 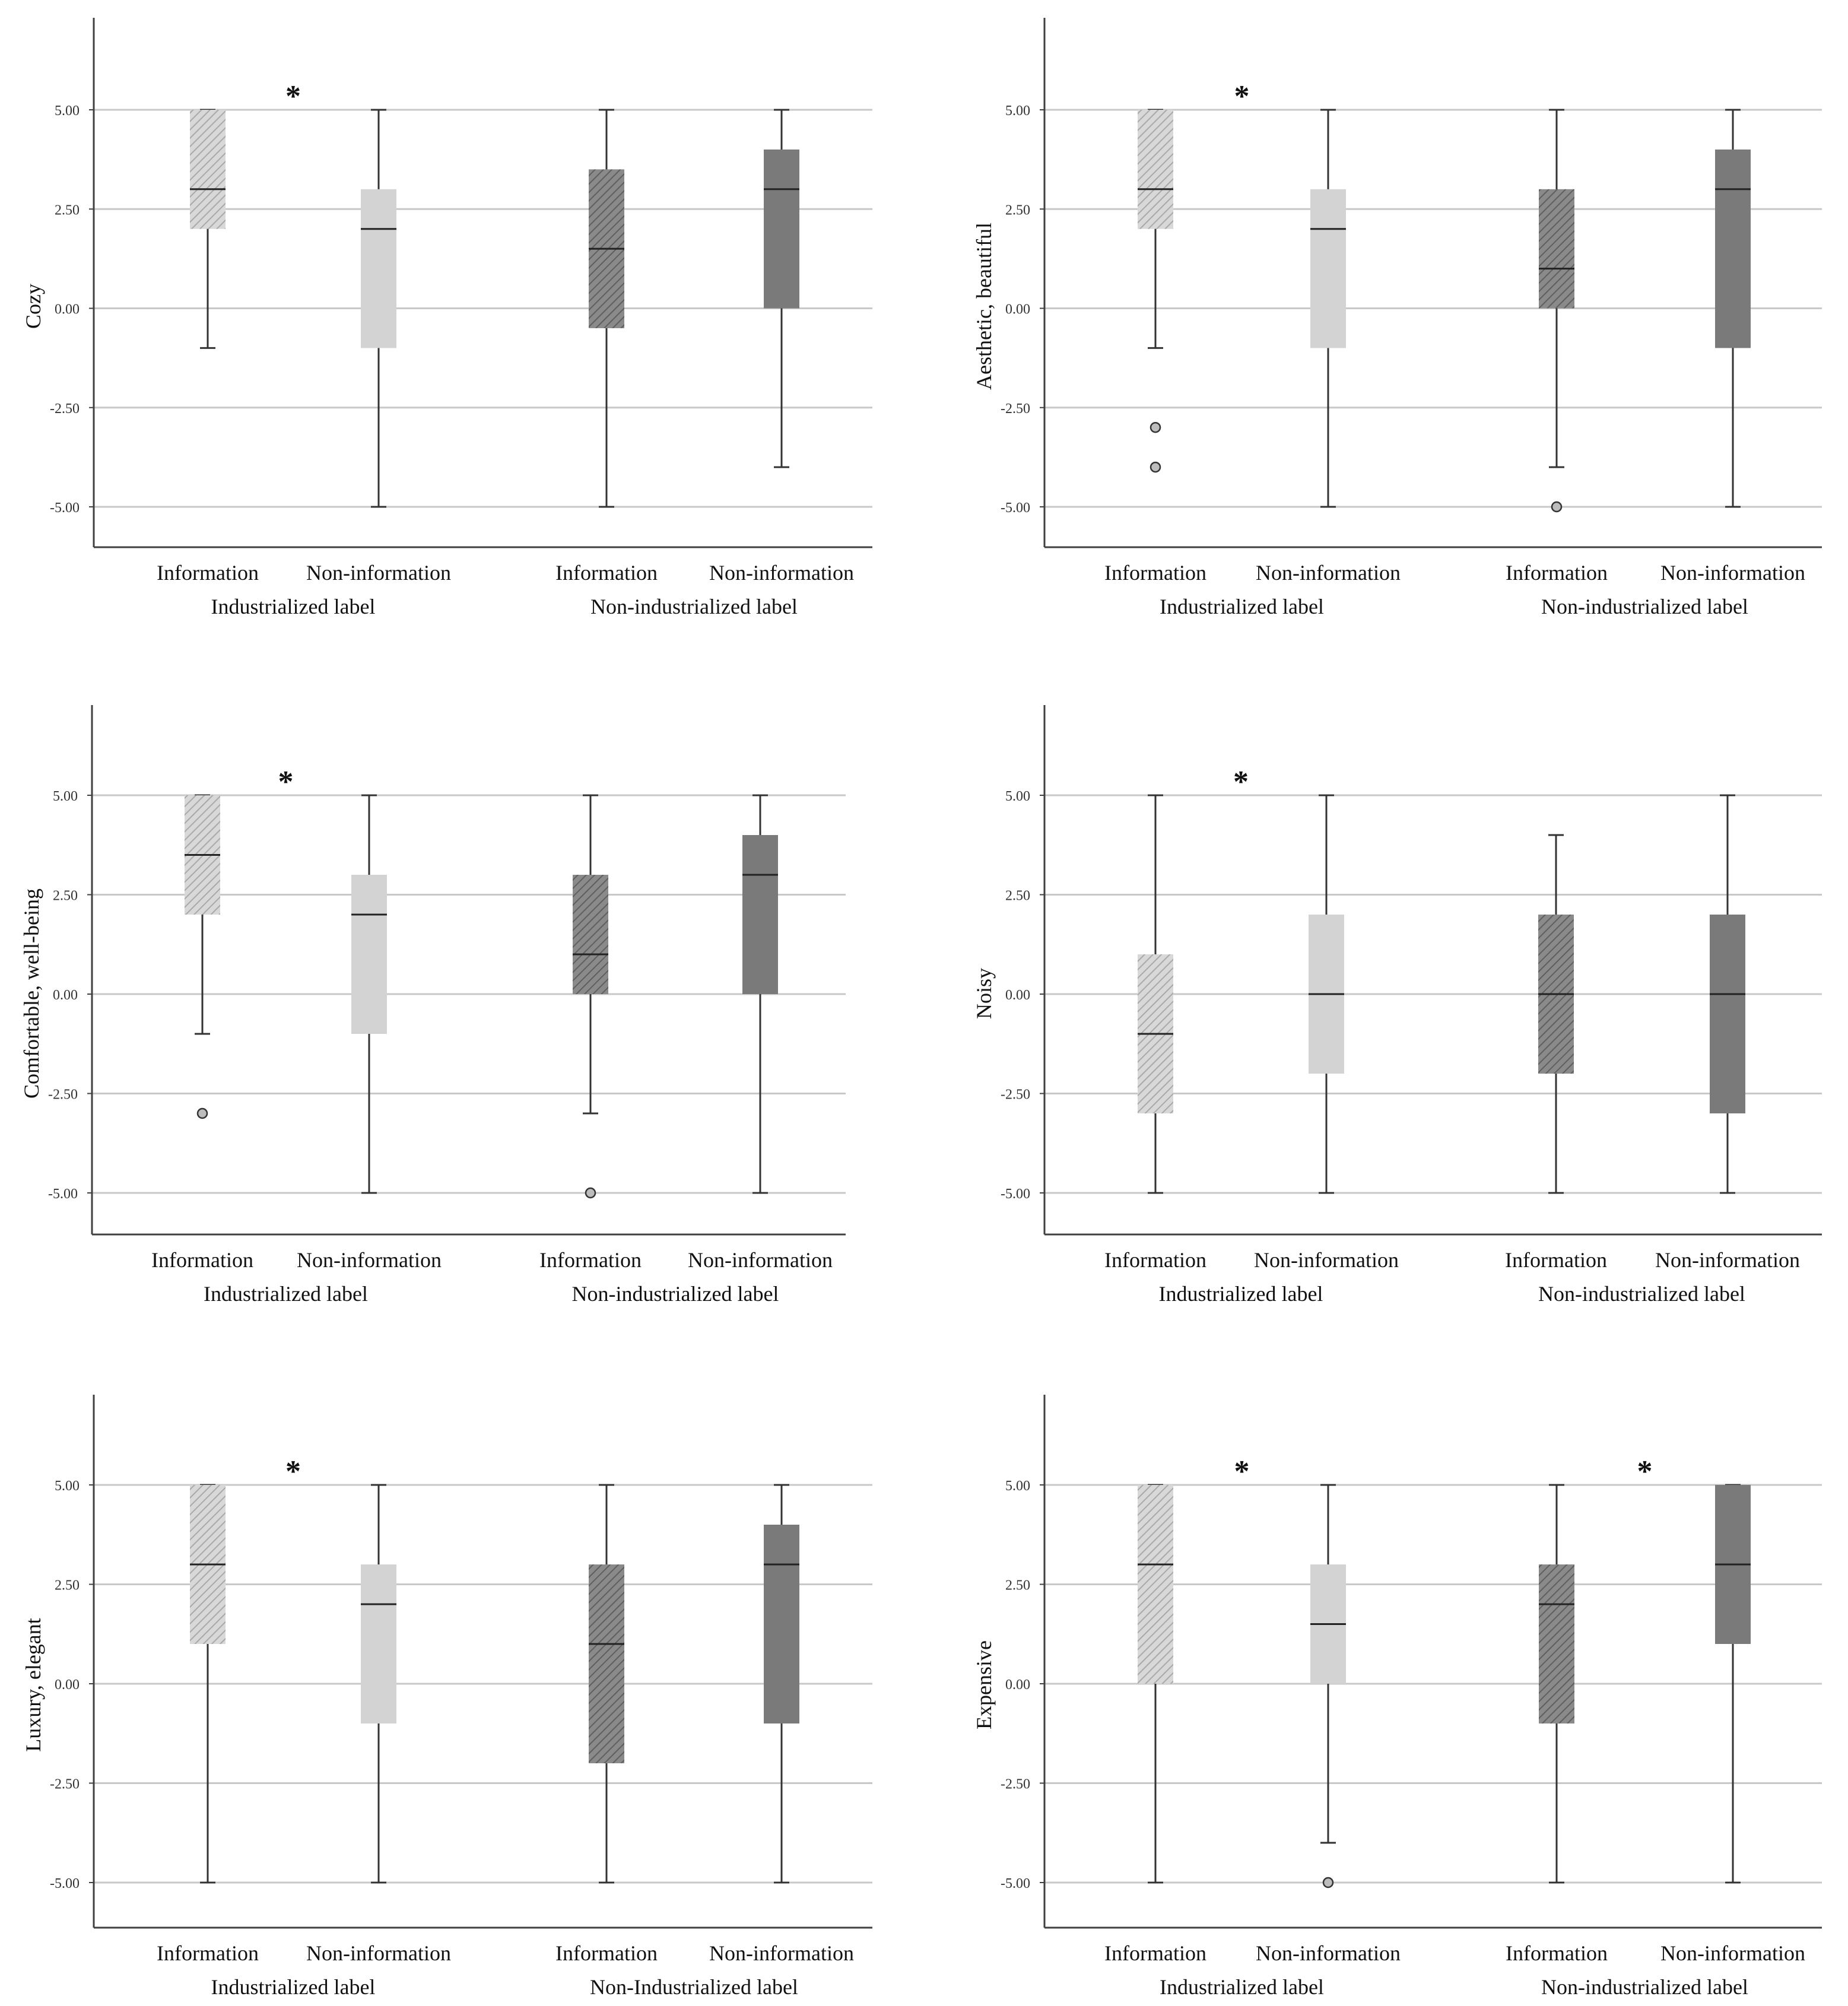 I want to click on y-axis-label: Cozy, so click(x=33, y=306).